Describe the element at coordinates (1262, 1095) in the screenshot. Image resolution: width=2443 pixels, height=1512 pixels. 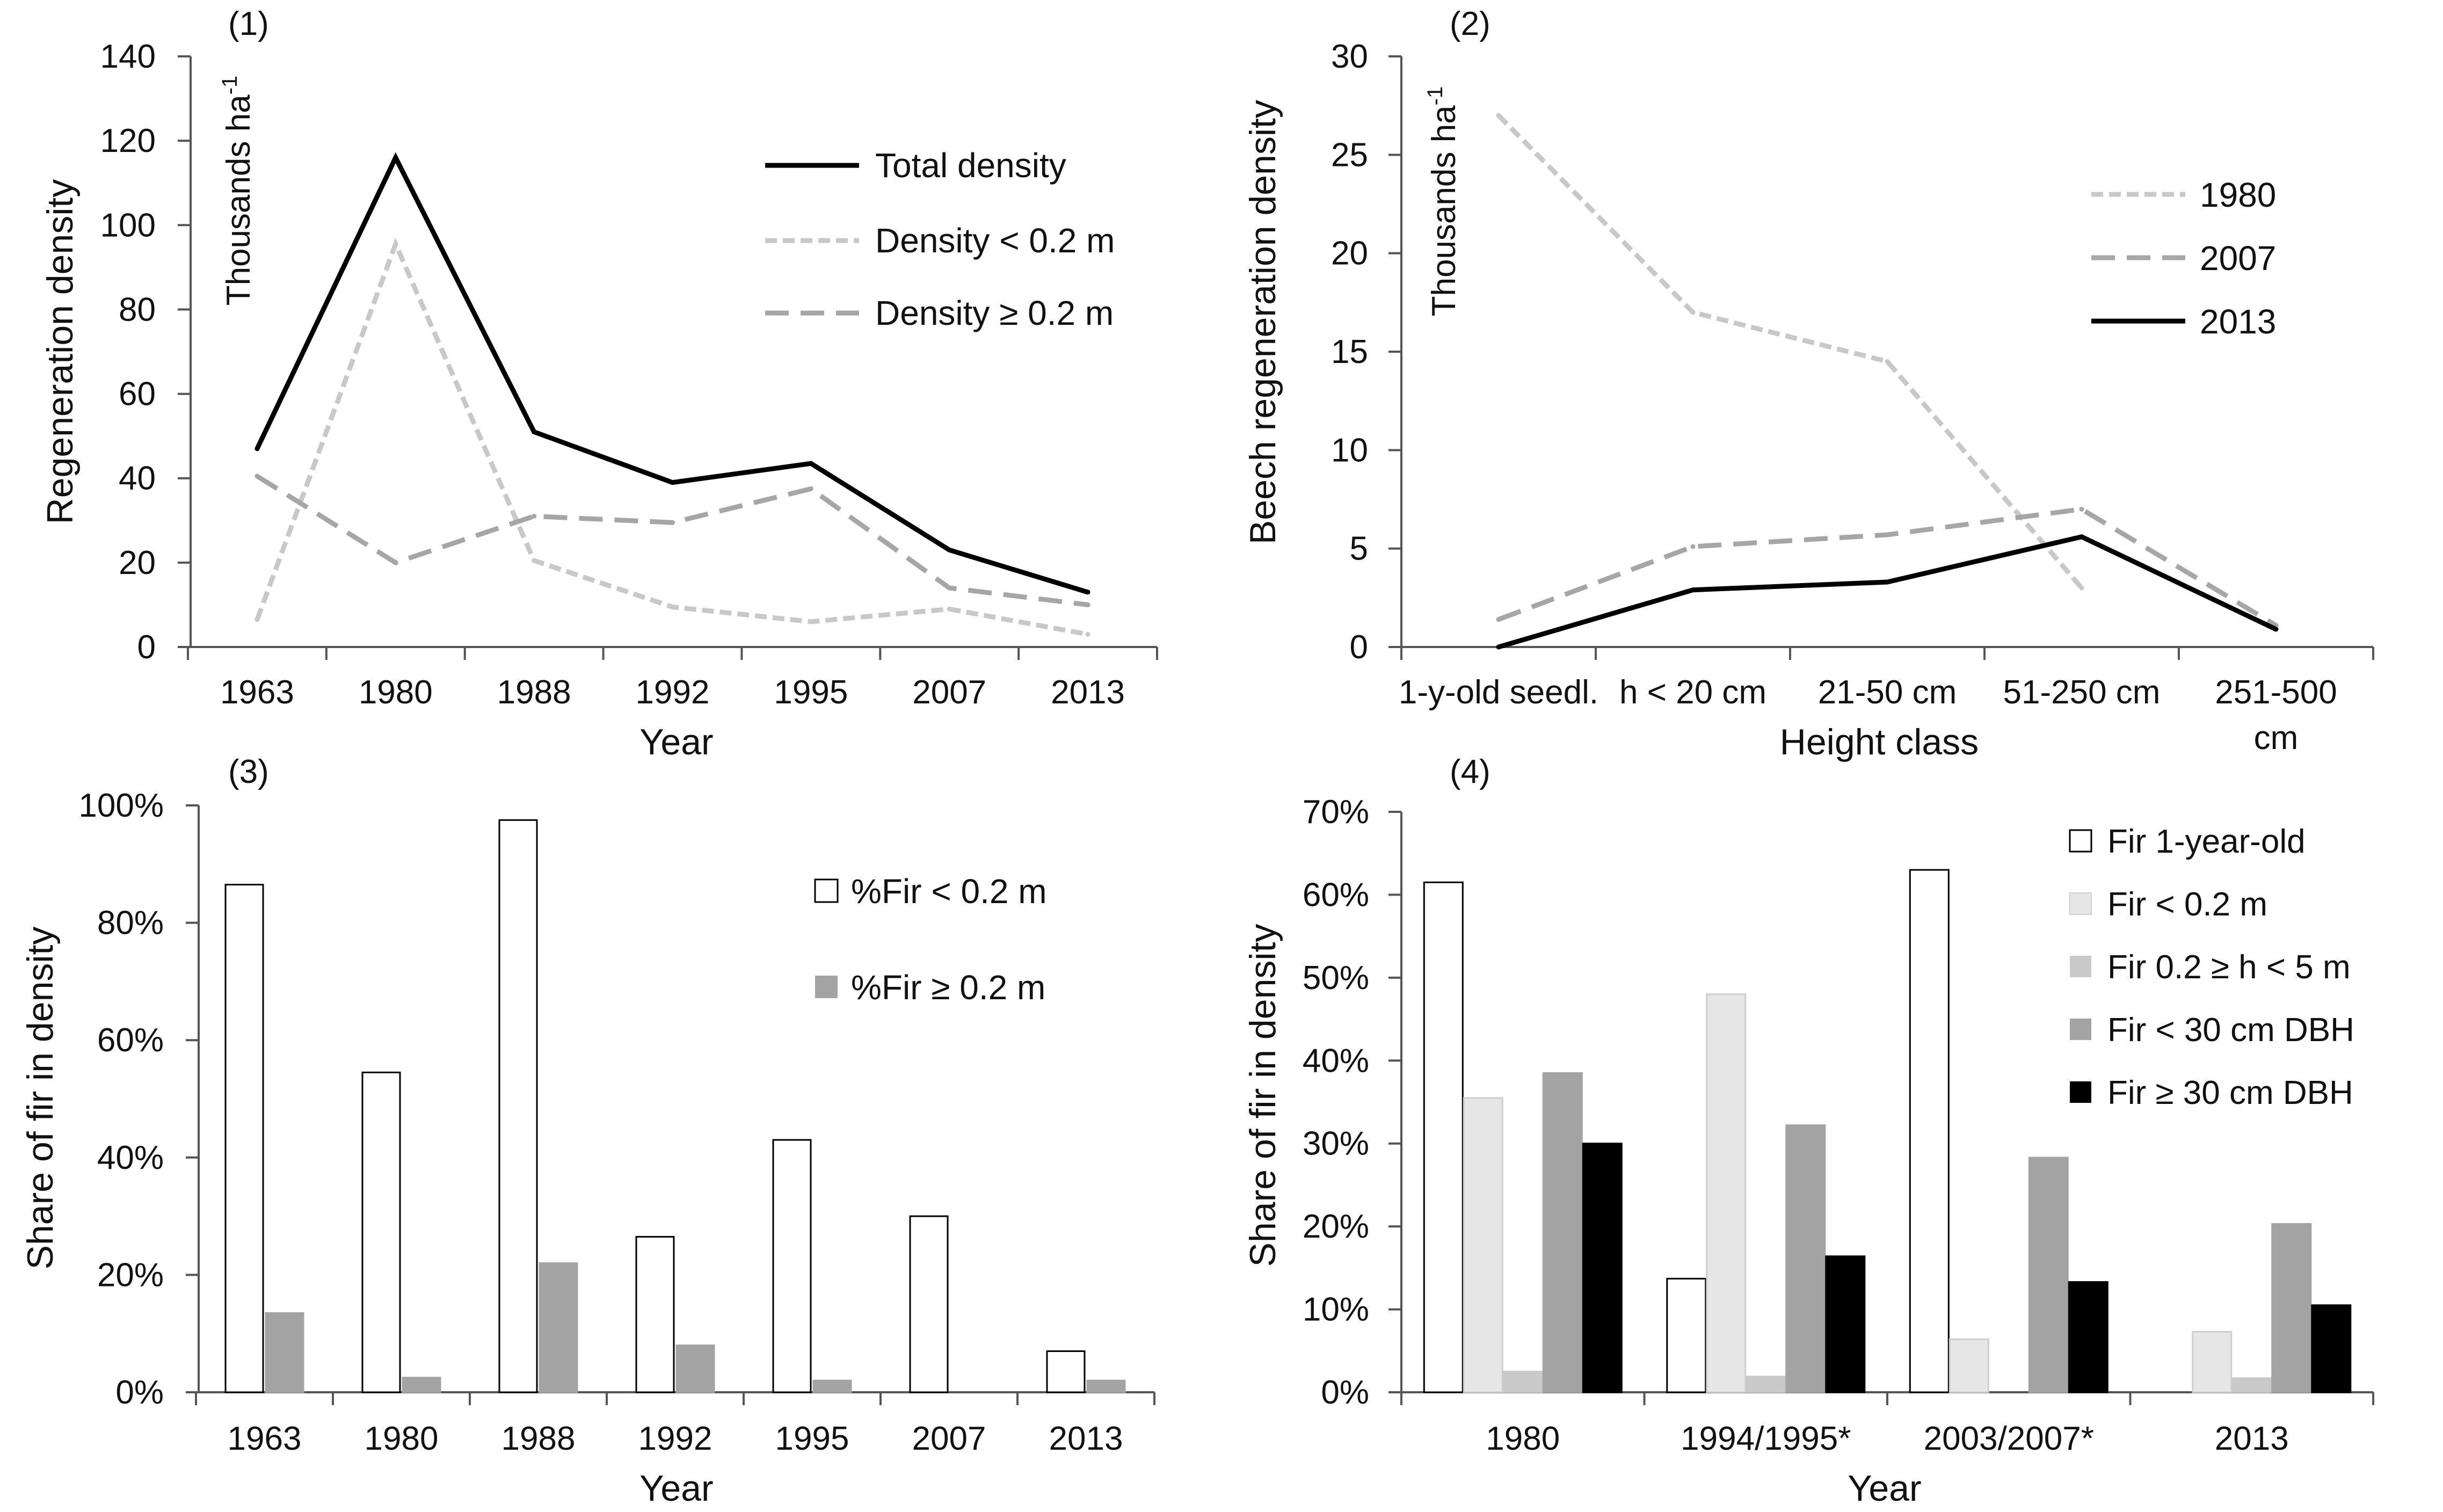
I see `panel-4-y-axis-title: Share of fir in density` at that location.